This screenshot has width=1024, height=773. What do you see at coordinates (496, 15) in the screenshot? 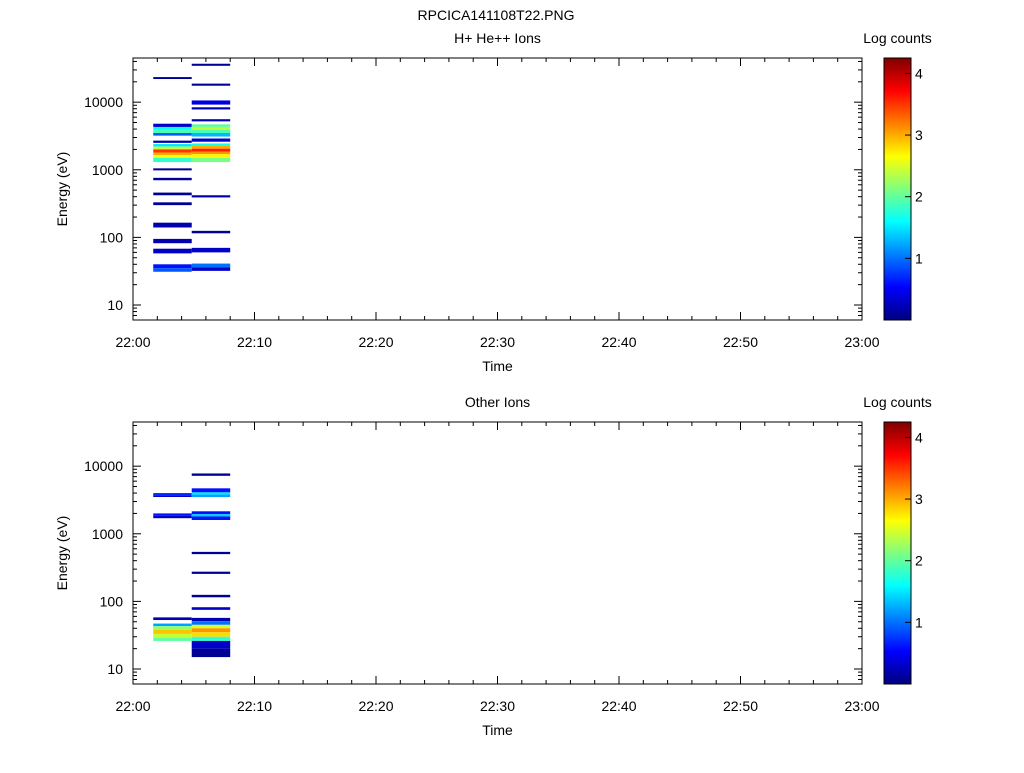
I see `figure-title: RPCICA141108T22.PNG` at bounding box center [496, 15].